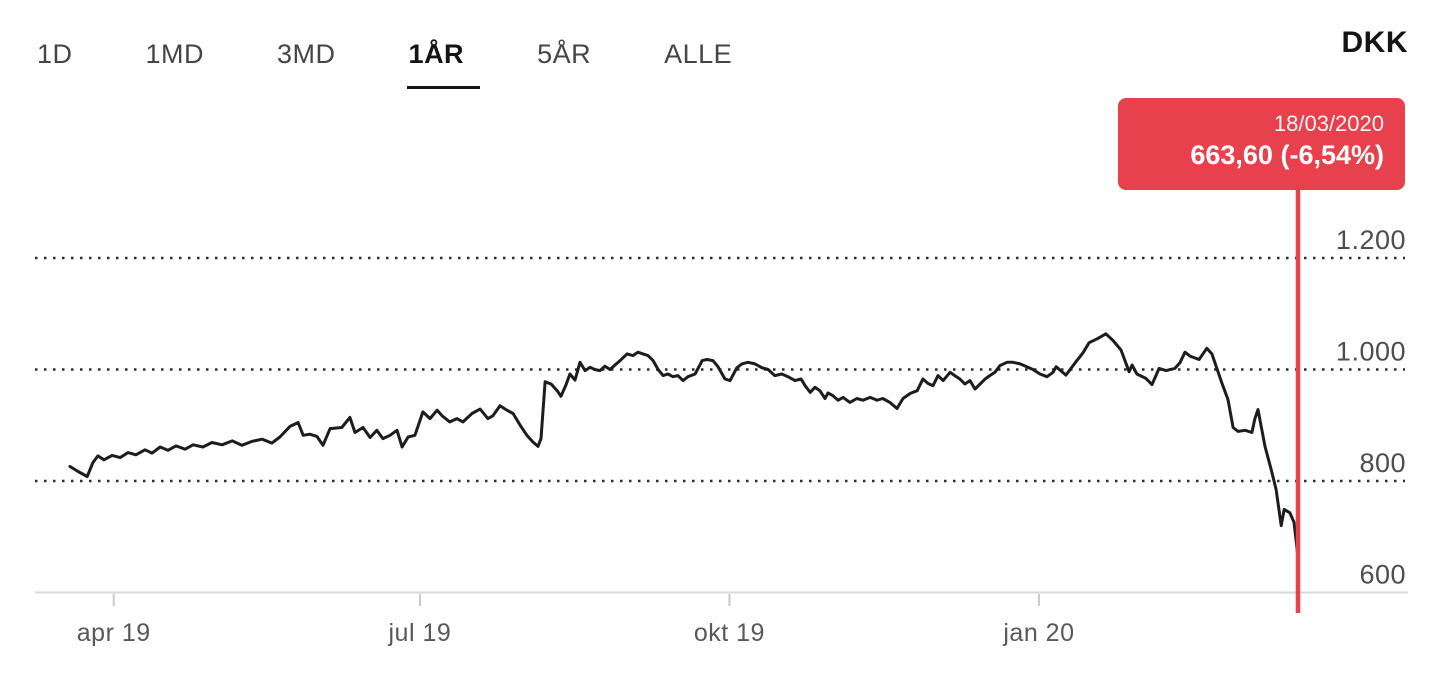  Describe the element at coordinates (698, 54) in the screenshot. I see `tab-alle: ALLE` at that location.